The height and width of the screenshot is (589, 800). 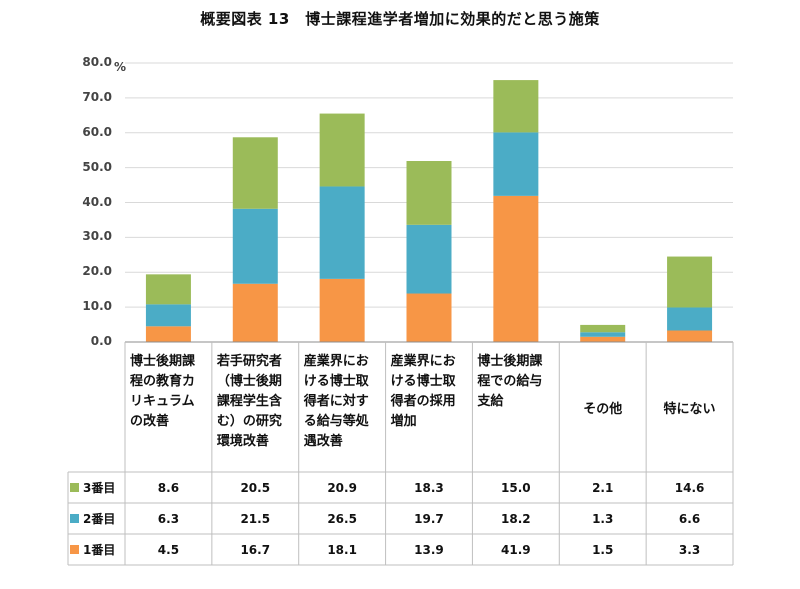 I want to click on table-value: 6.3, so click(x=168, y=519).